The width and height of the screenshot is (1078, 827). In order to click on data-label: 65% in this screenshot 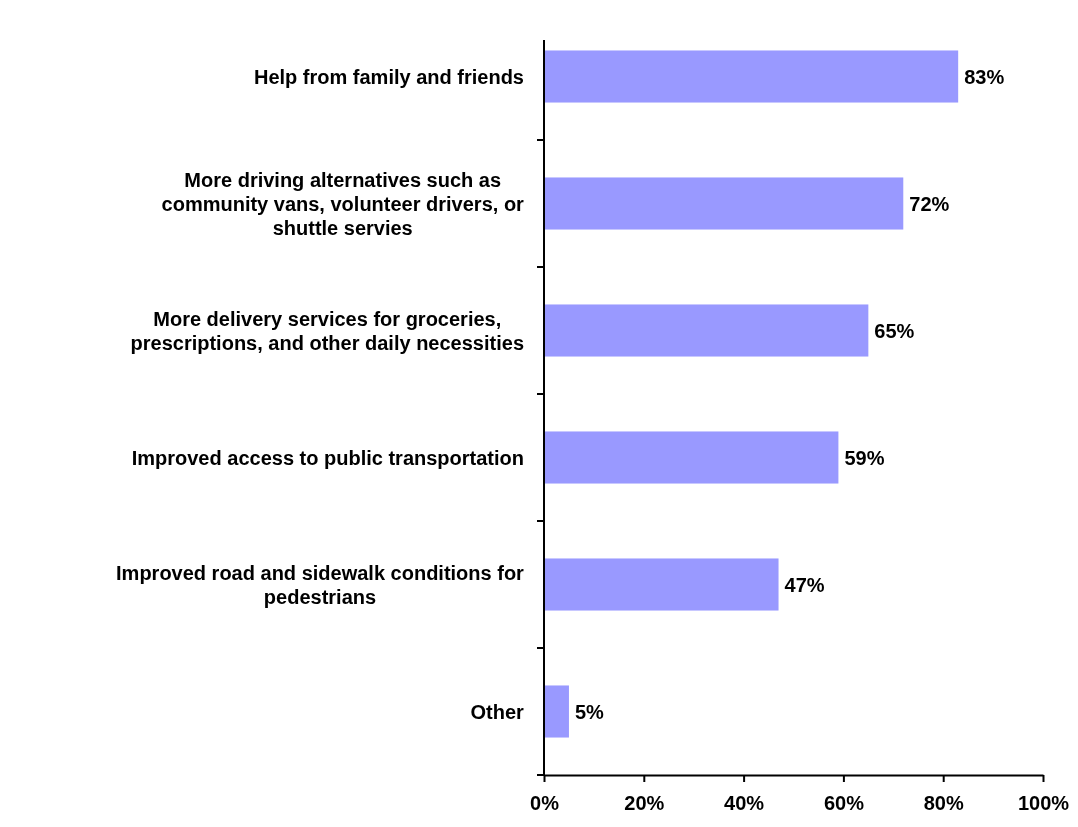, I will do `click(894, 330)`.